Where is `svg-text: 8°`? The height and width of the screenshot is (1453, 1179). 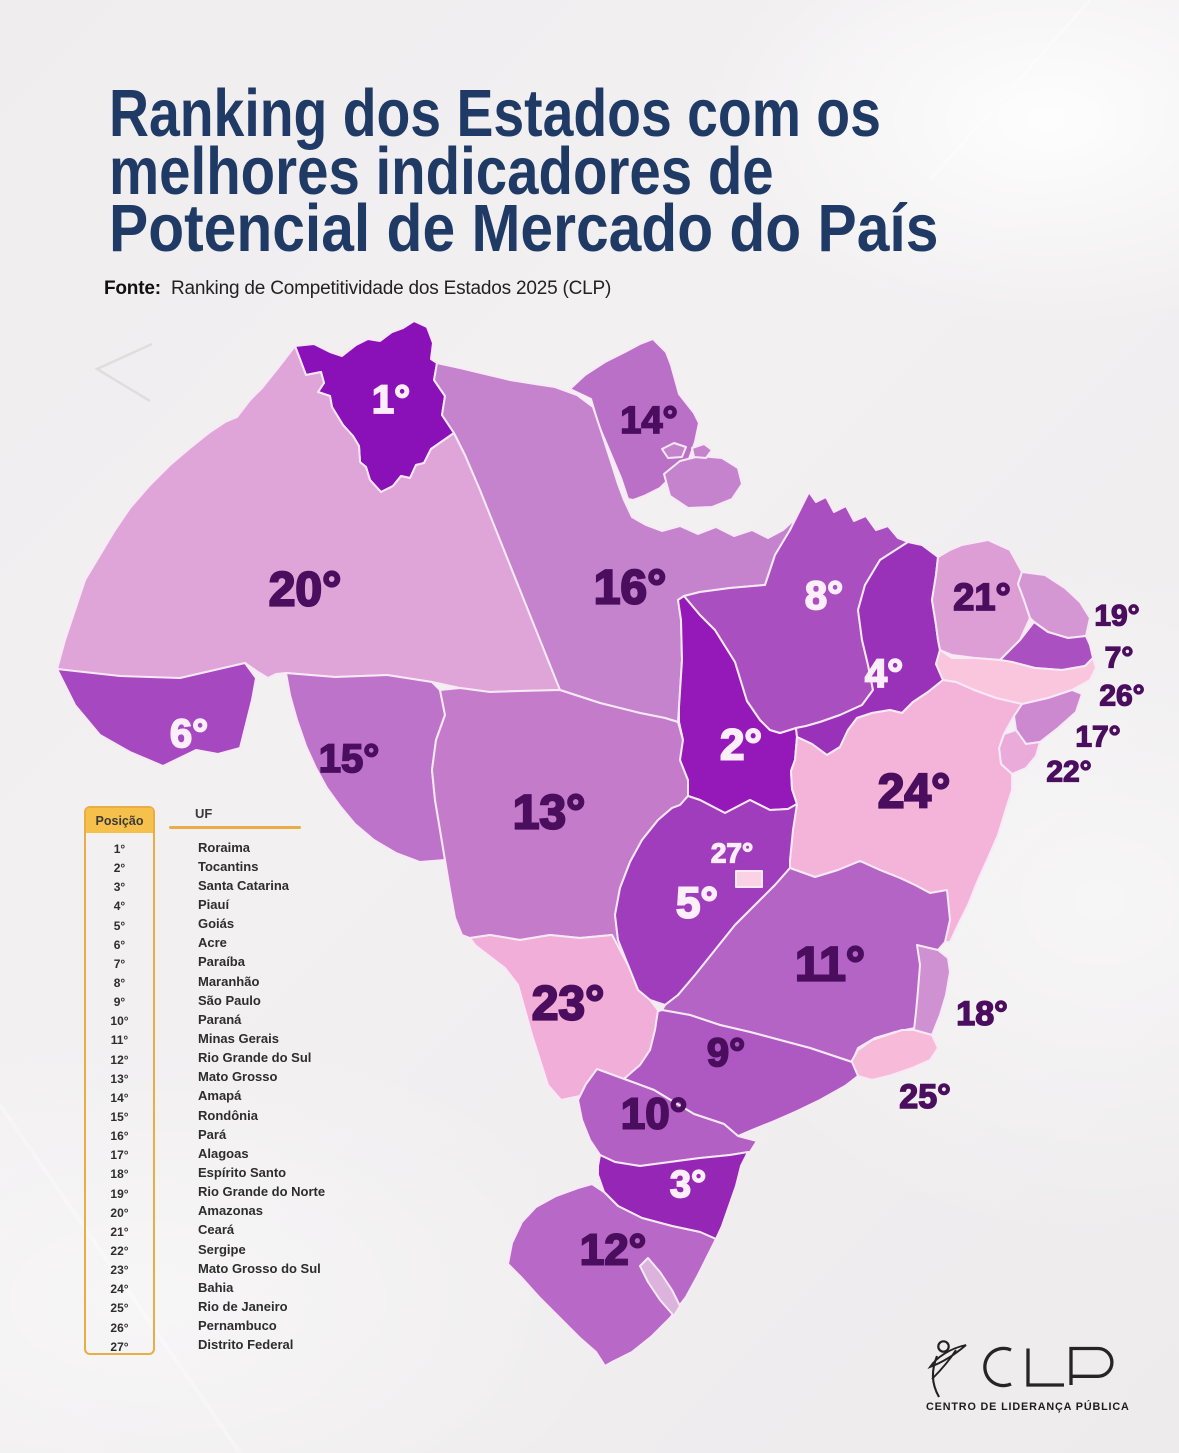
svg-text: 8° is located at coordinates (824, 596).